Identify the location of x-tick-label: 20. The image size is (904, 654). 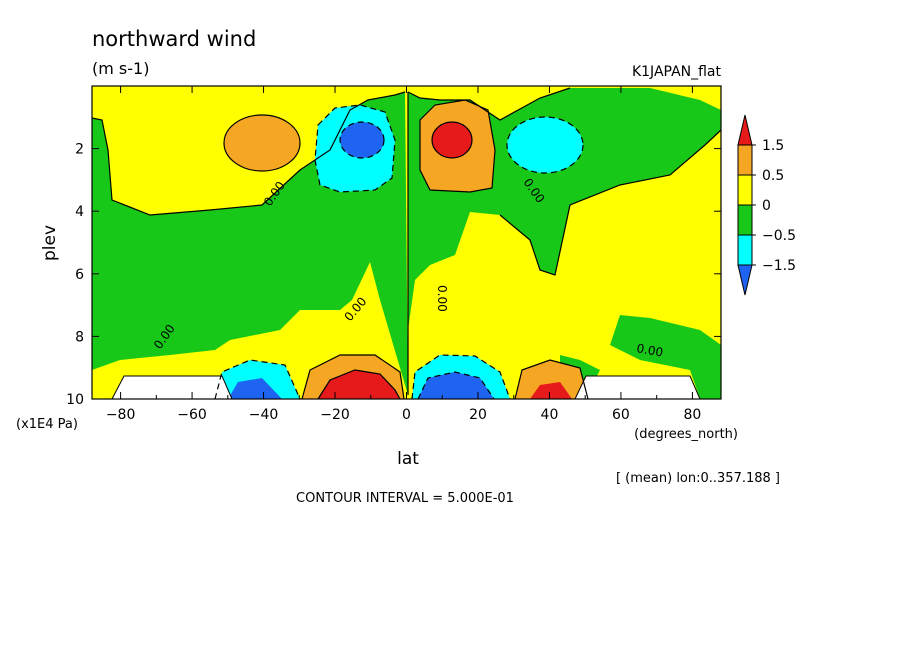
(478, 415).